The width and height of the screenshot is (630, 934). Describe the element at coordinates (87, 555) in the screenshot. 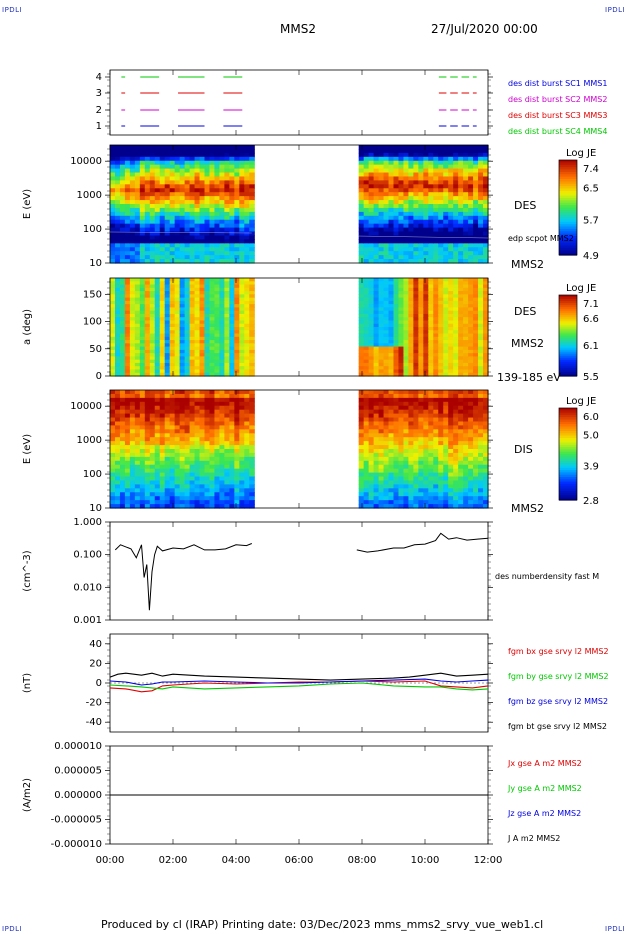

I see `density-ytick-label: 0.100` at that location.